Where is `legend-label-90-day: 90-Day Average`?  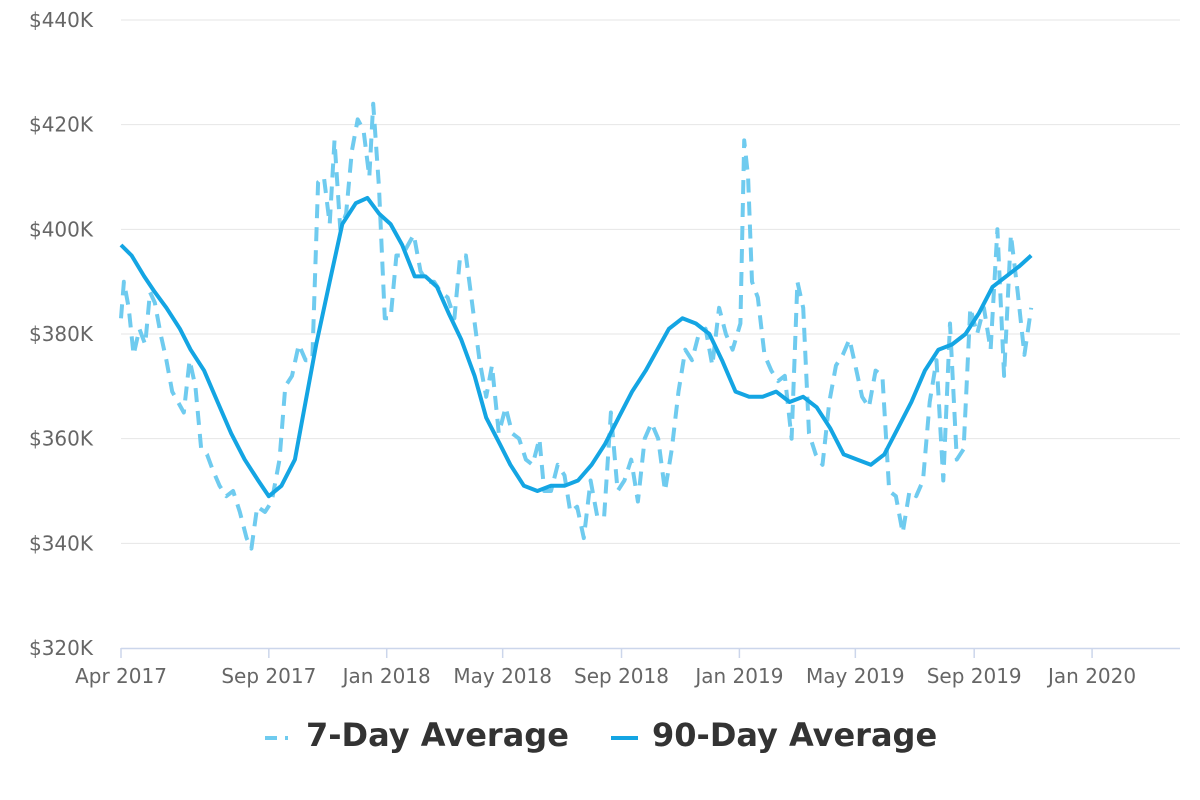
legend-label-90-day: 90-Day Average is located at coordinates (794, 735).